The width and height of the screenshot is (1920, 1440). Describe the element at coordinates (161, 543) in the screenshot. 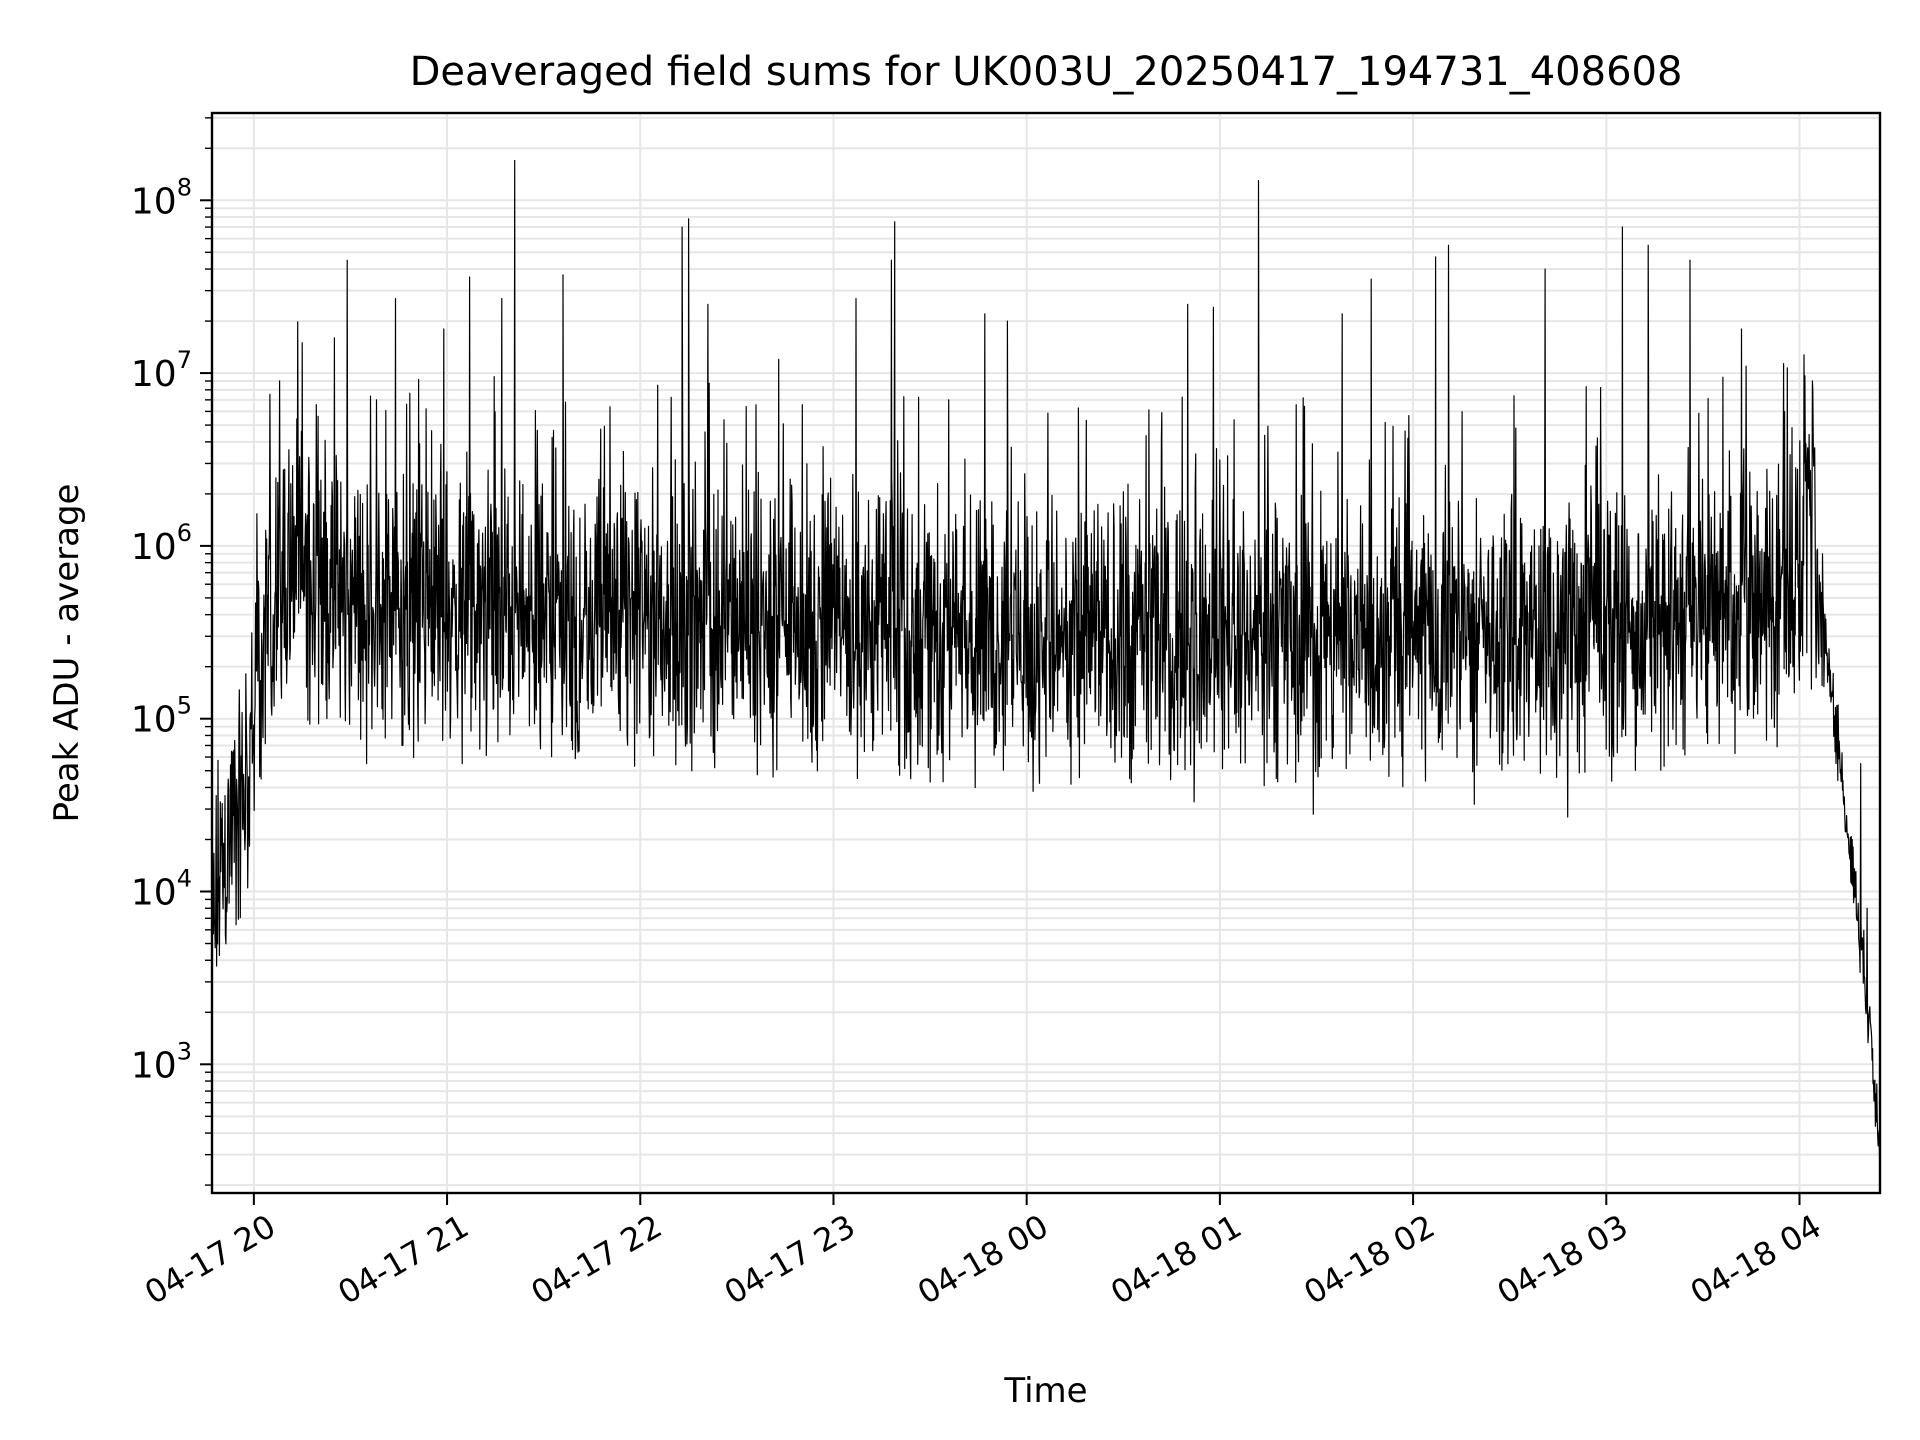

I see `y-tick-label: 10⁶` at that location.